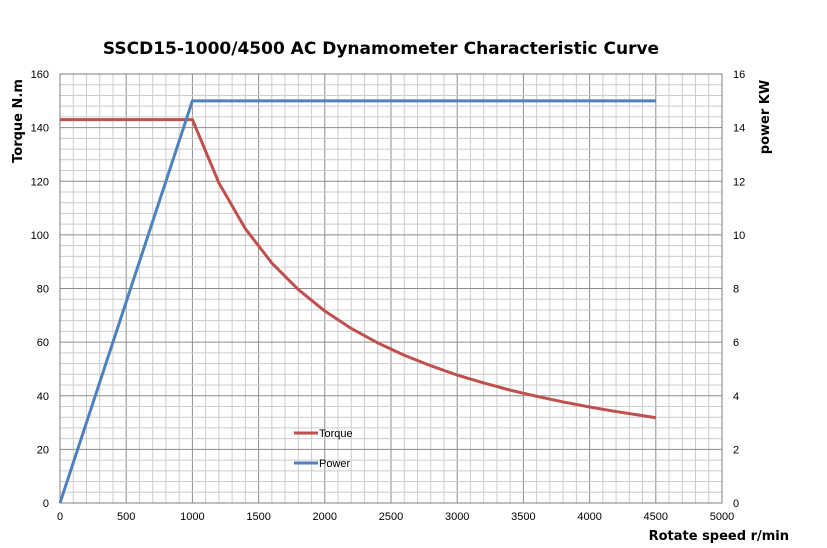 This screenshot has height=548, width=827. Describe the element at coordinates (736, 397) in the screenshot. I see `y2-tick-label: 4` at that location.